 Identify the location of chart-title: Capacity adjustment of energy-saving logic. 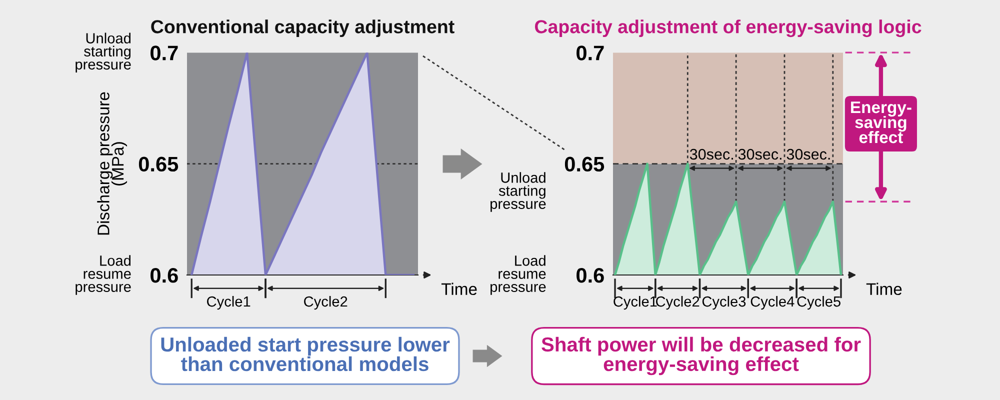
(728, 29).